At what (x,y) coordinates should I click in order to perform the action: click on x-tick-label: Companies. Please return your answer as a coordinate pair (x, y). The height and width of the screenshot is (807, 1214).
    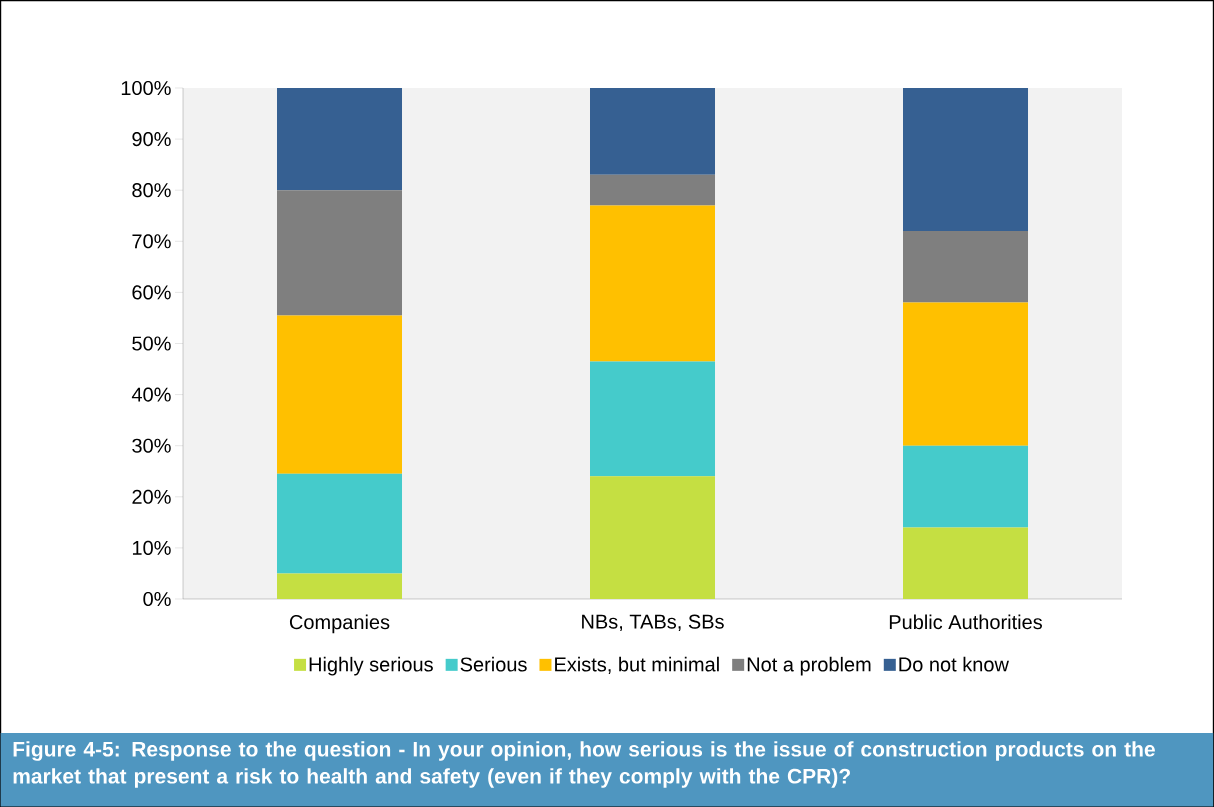
    Looking at the image, I should click on (339, 624).